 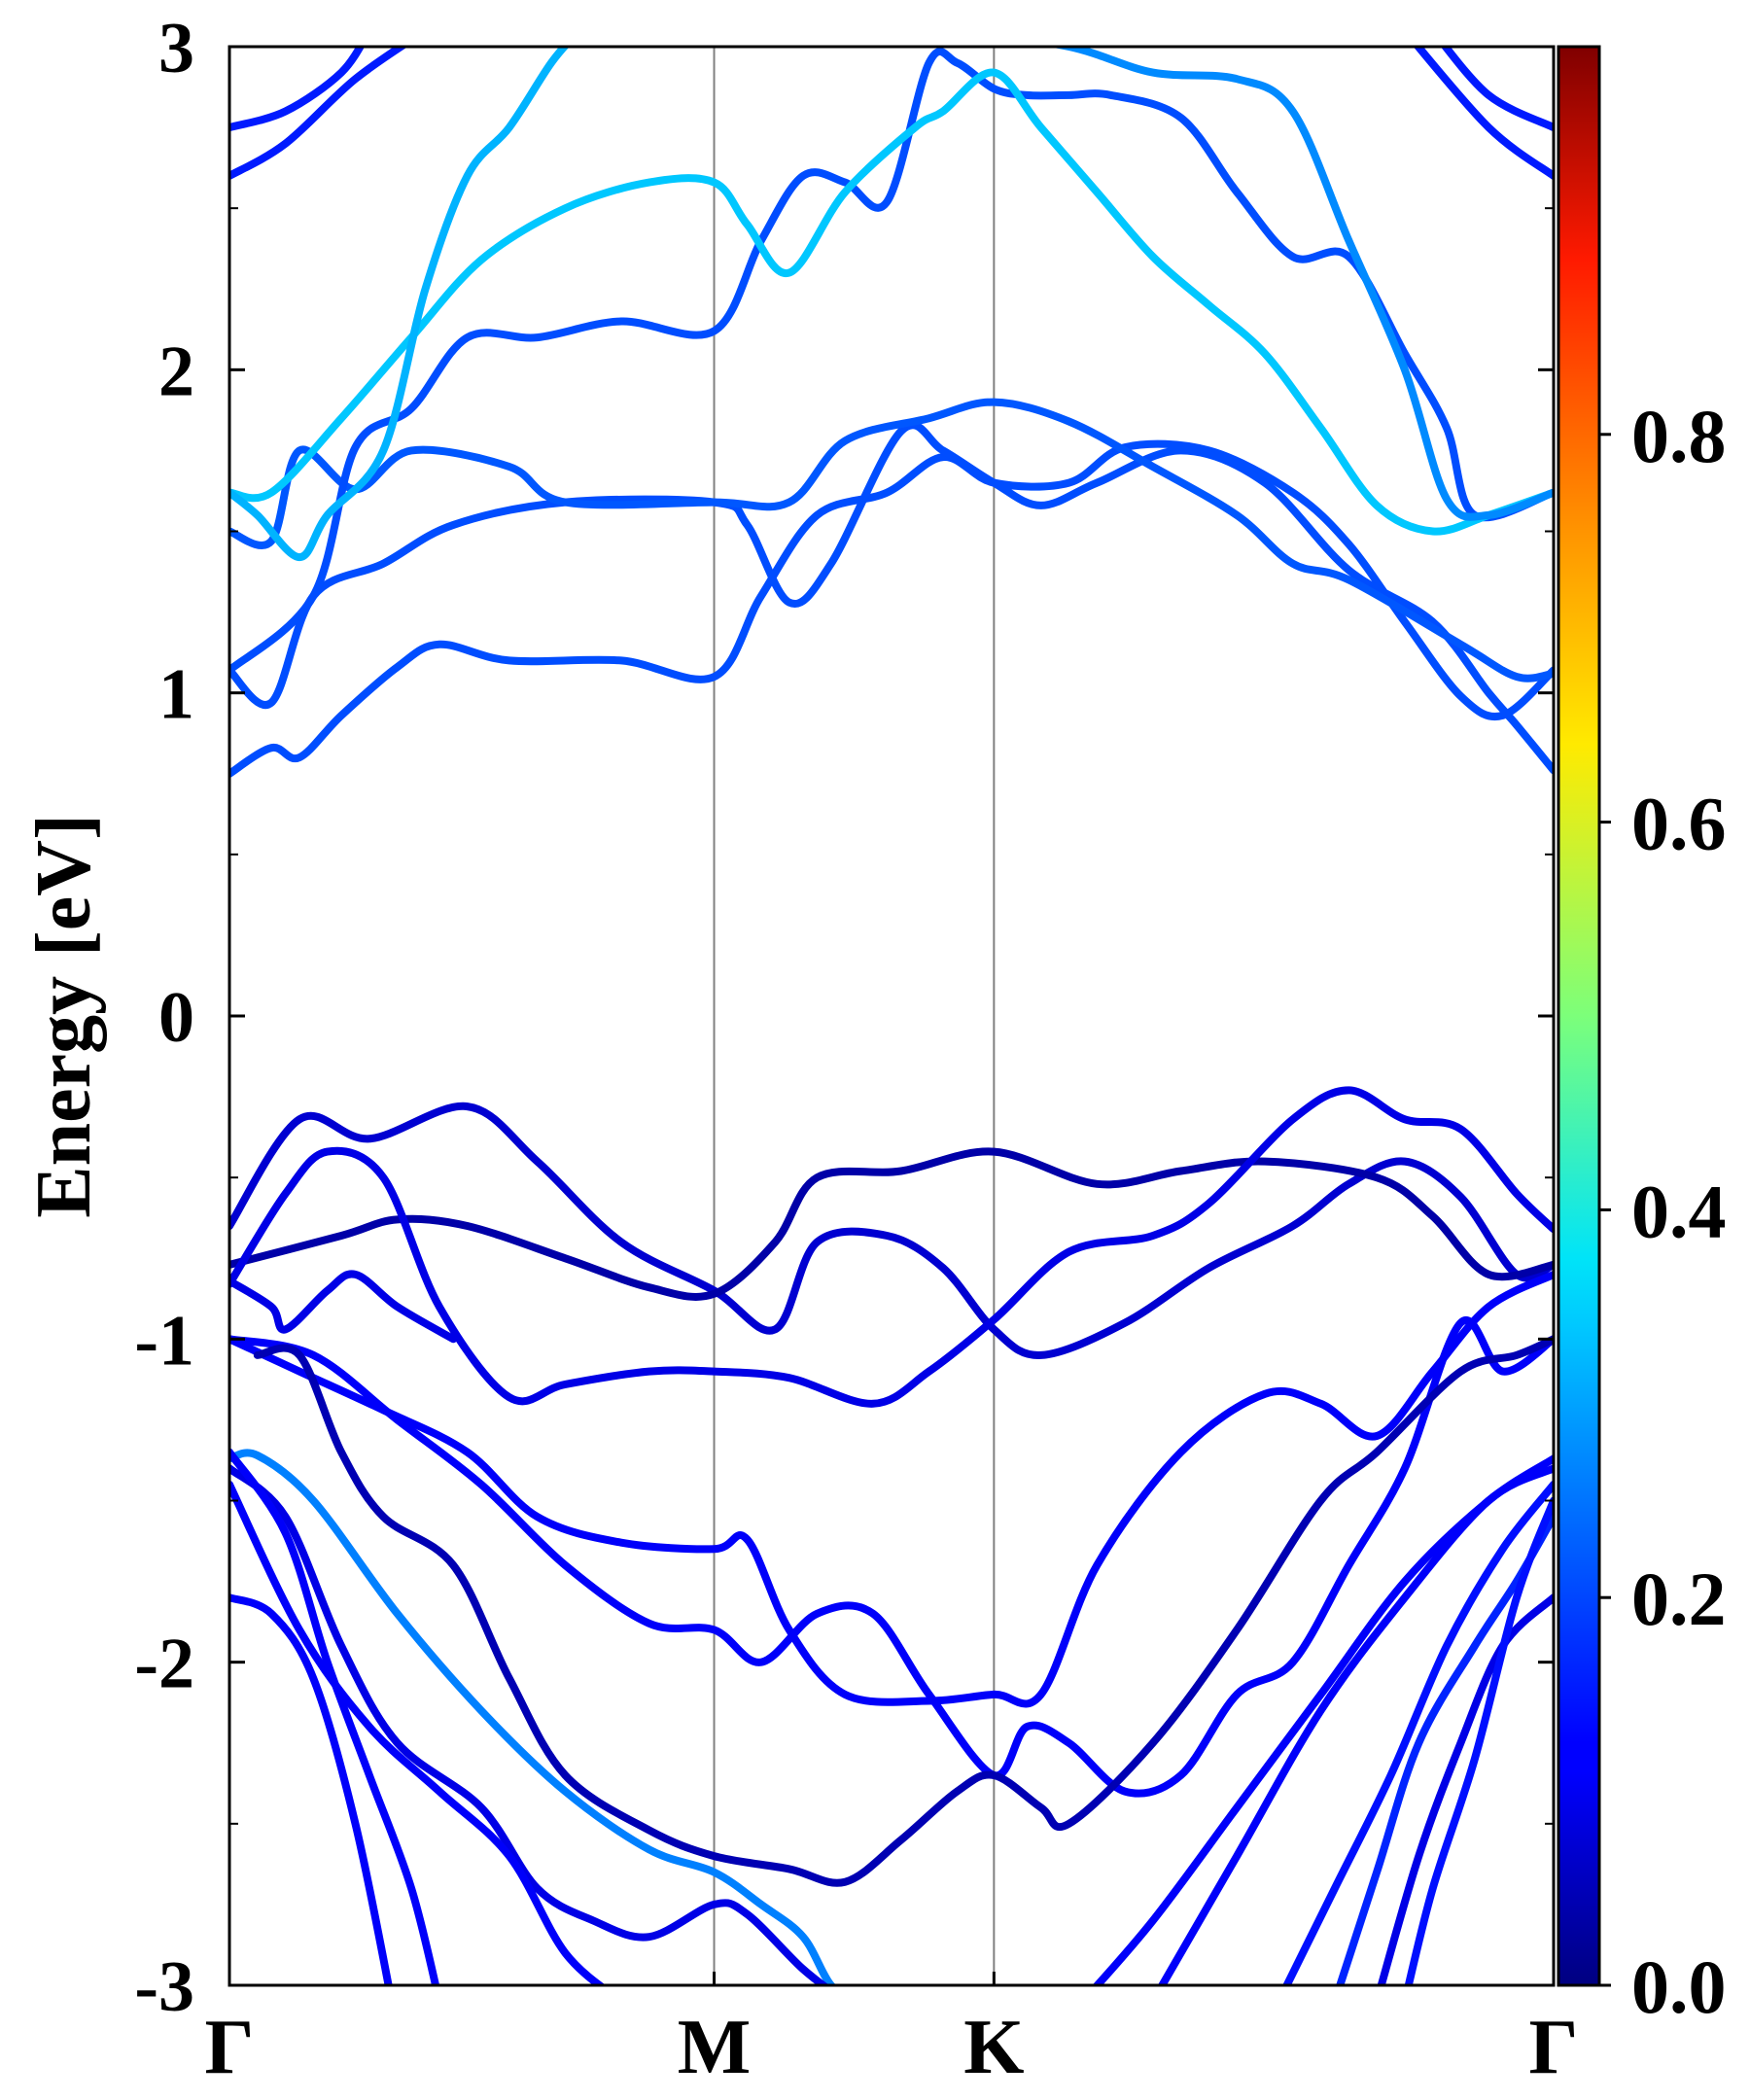 I want to click on colorbar-tick-label: 0.0, so click(x=1679, y=1986).